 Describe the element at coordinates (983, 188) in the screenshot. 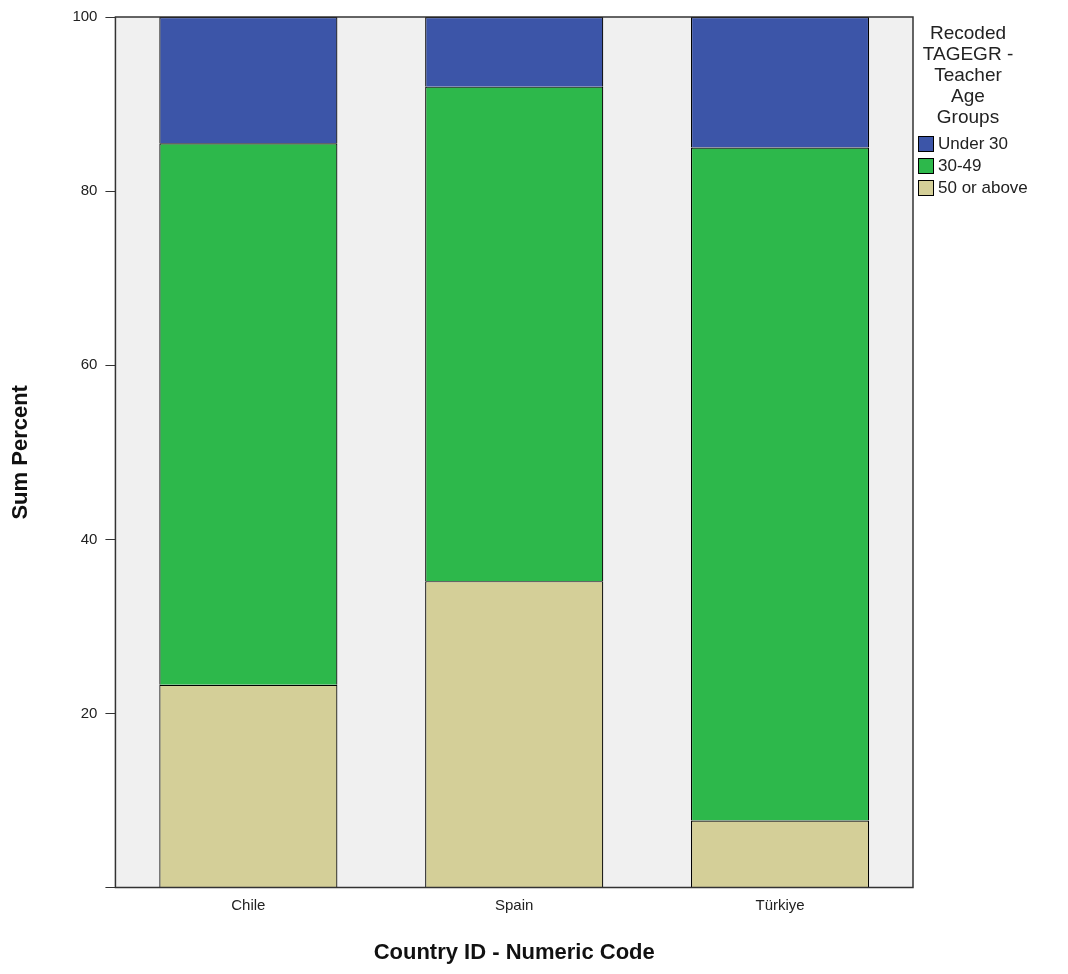

I see `legend-label: 50 or above` at that location.